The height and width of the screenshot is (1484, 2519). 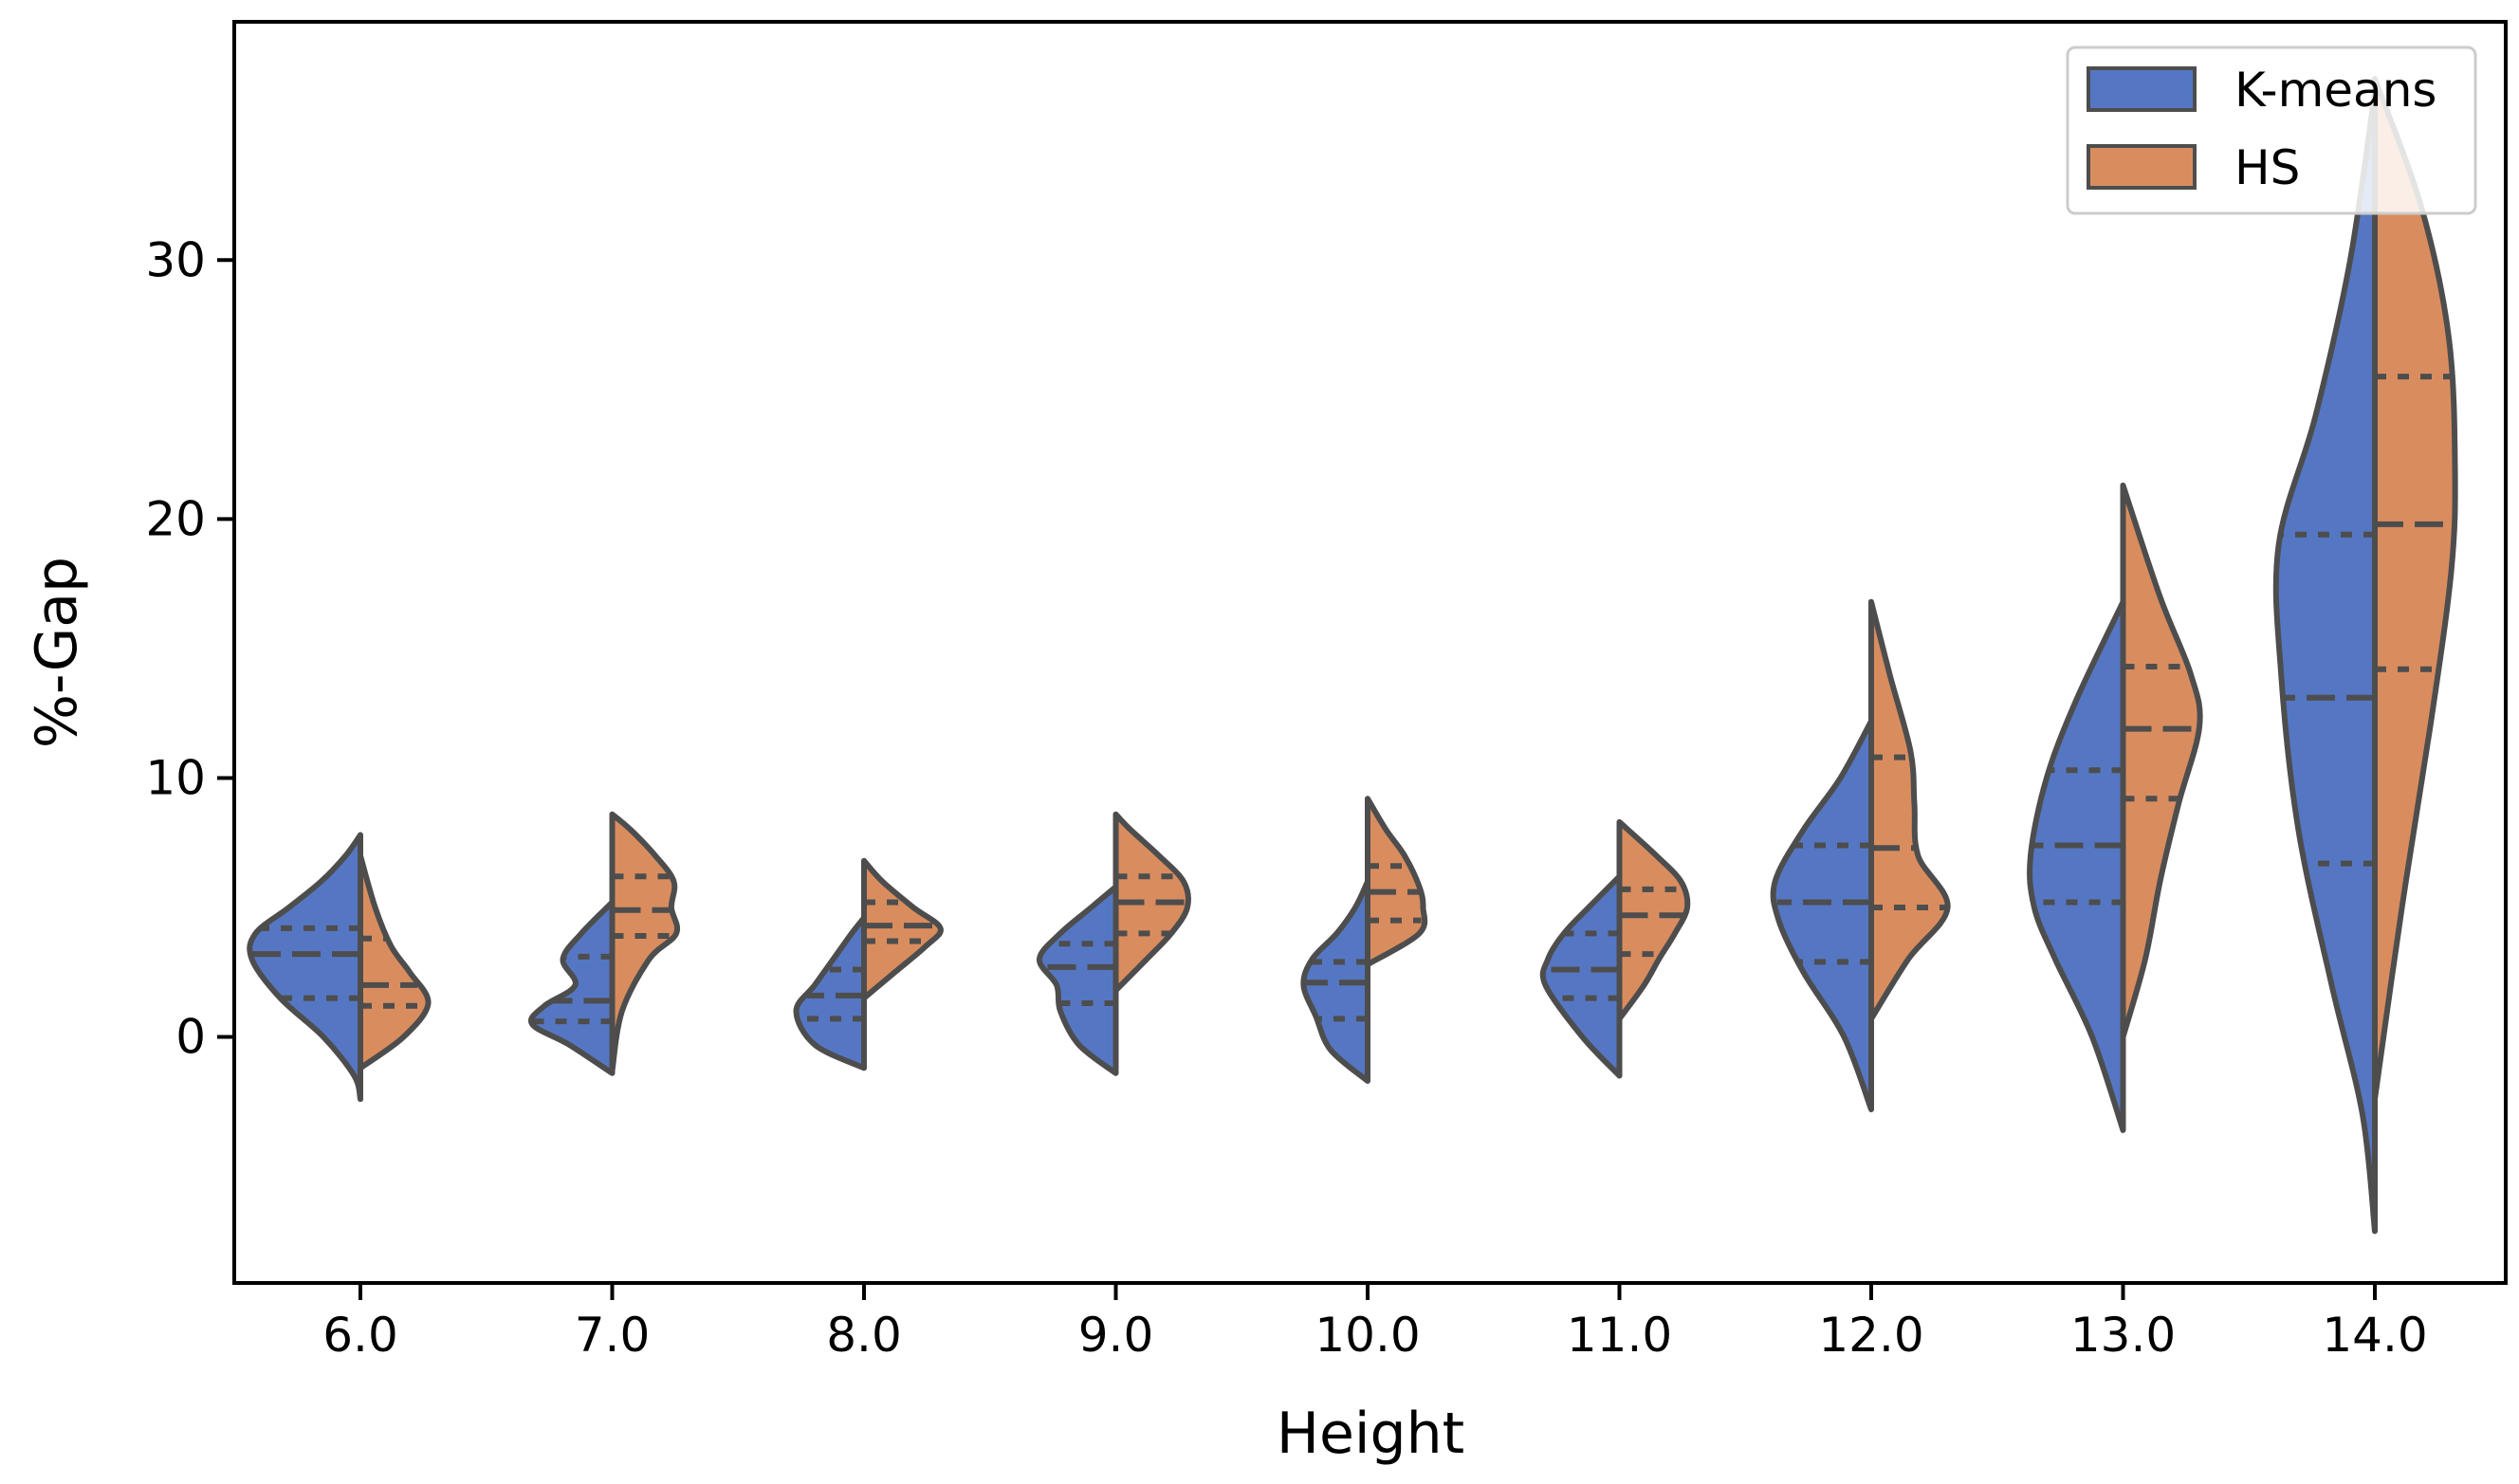 What do you see at coordinates (57, 652) in the screenshot?
I see `y-axis-label: %-Gap` at bounding box center [57, 652].